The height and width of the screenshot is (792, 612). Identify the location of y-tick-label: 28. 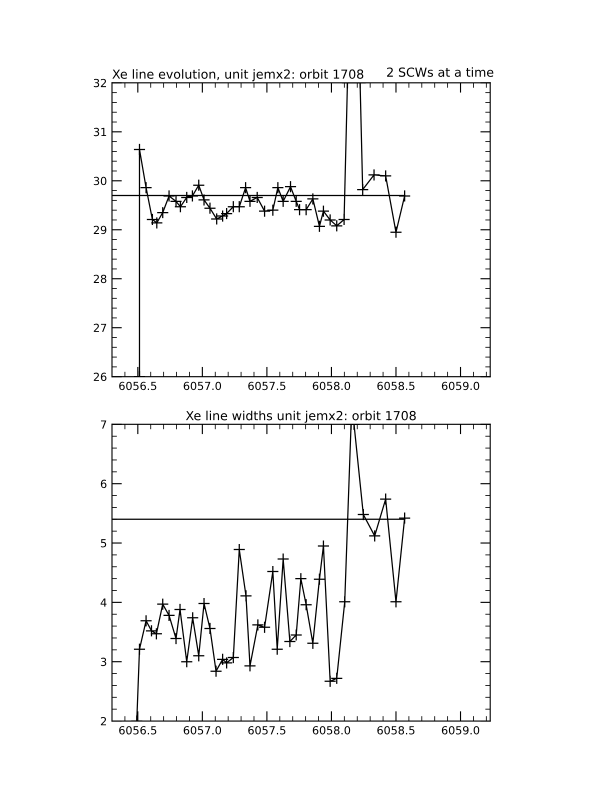
(100, 279).